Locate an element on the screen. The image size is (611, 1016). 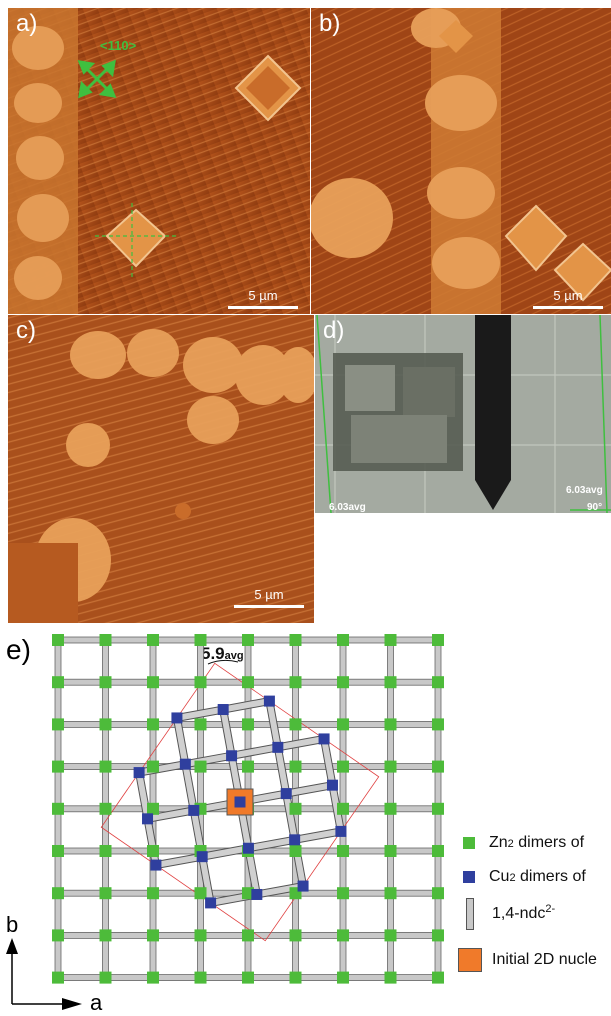
afm-panel-b: b) 5 µm is located at coordinates (461, 161).